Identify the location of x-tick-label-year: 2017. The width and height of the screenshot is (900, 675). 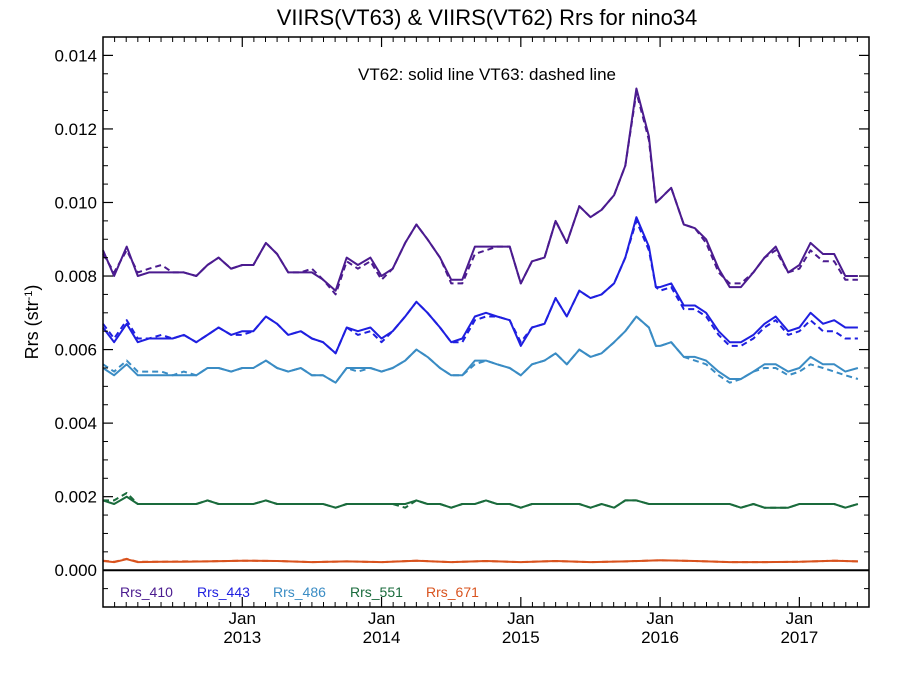
(799, 637).